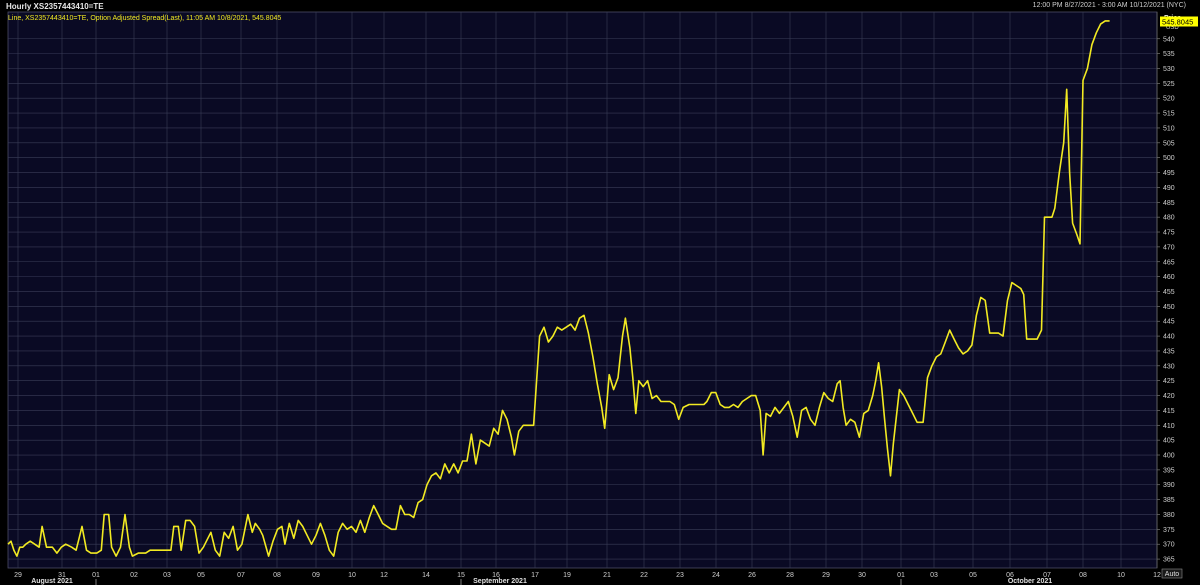  I want to click on x-tick-label: 31, so click(62, 575).